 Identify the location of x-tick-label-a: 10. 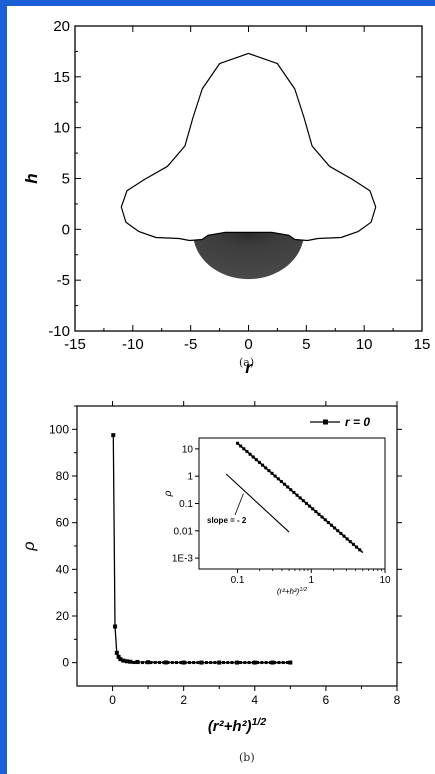
(364, 344).